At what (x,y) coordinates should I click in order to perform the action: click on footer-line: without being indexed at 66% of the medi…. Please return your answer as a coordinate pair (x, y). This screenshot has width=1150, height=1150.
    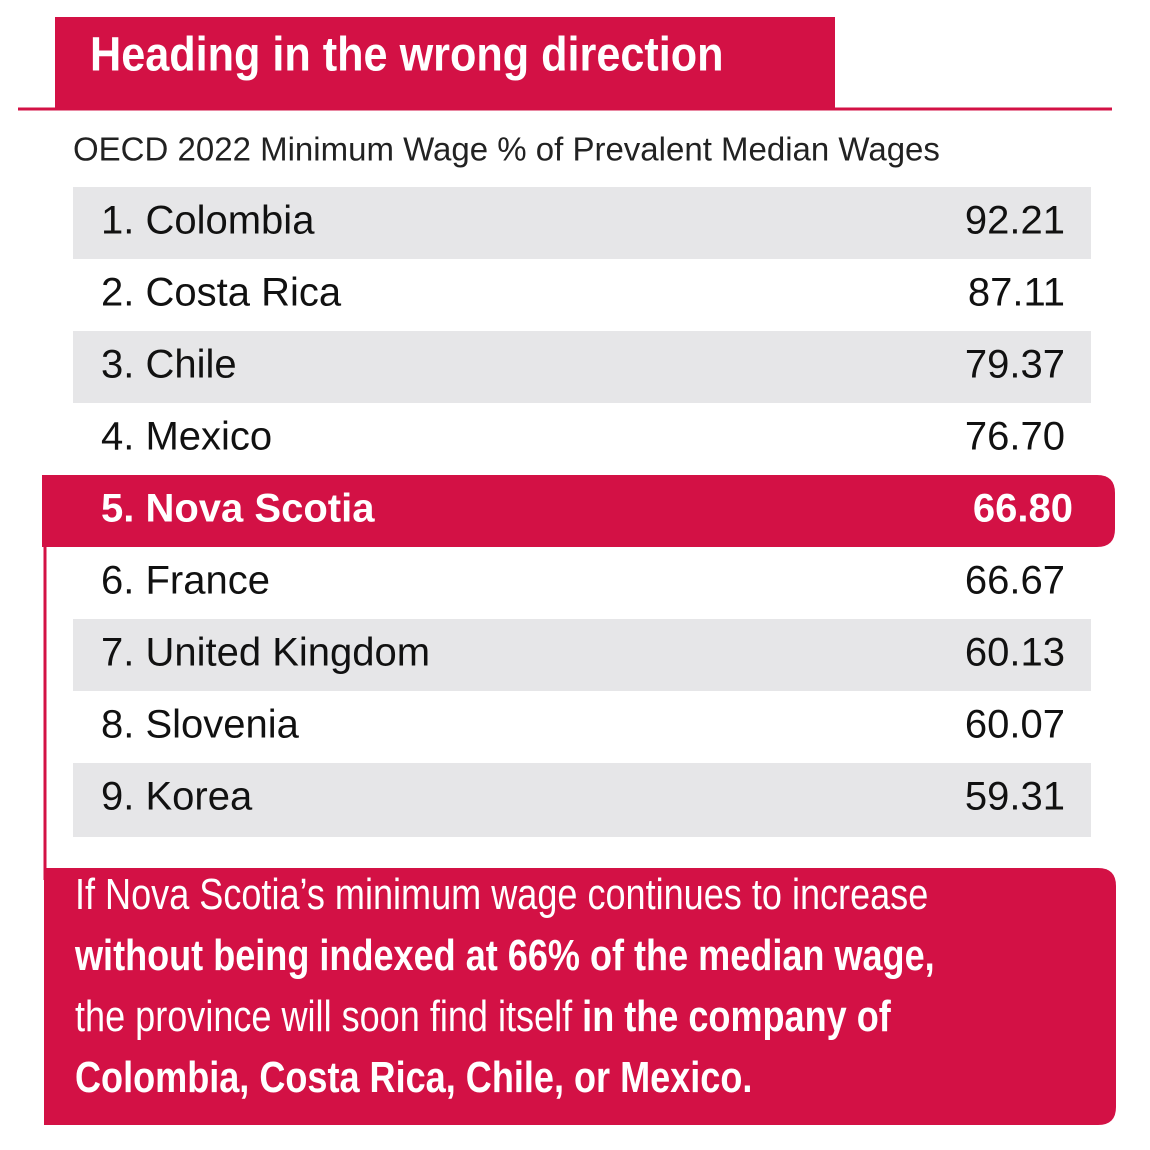
    Looking at the image, I should click on (504, 954).